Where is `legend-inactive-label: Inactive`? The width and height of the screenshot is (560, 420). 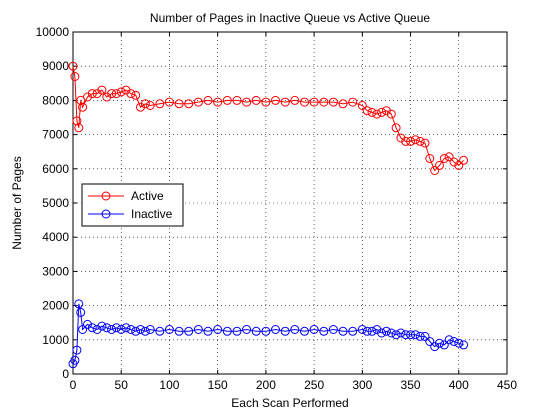 legend-inactive-label: Inactive is located at coordinates (152, 214).